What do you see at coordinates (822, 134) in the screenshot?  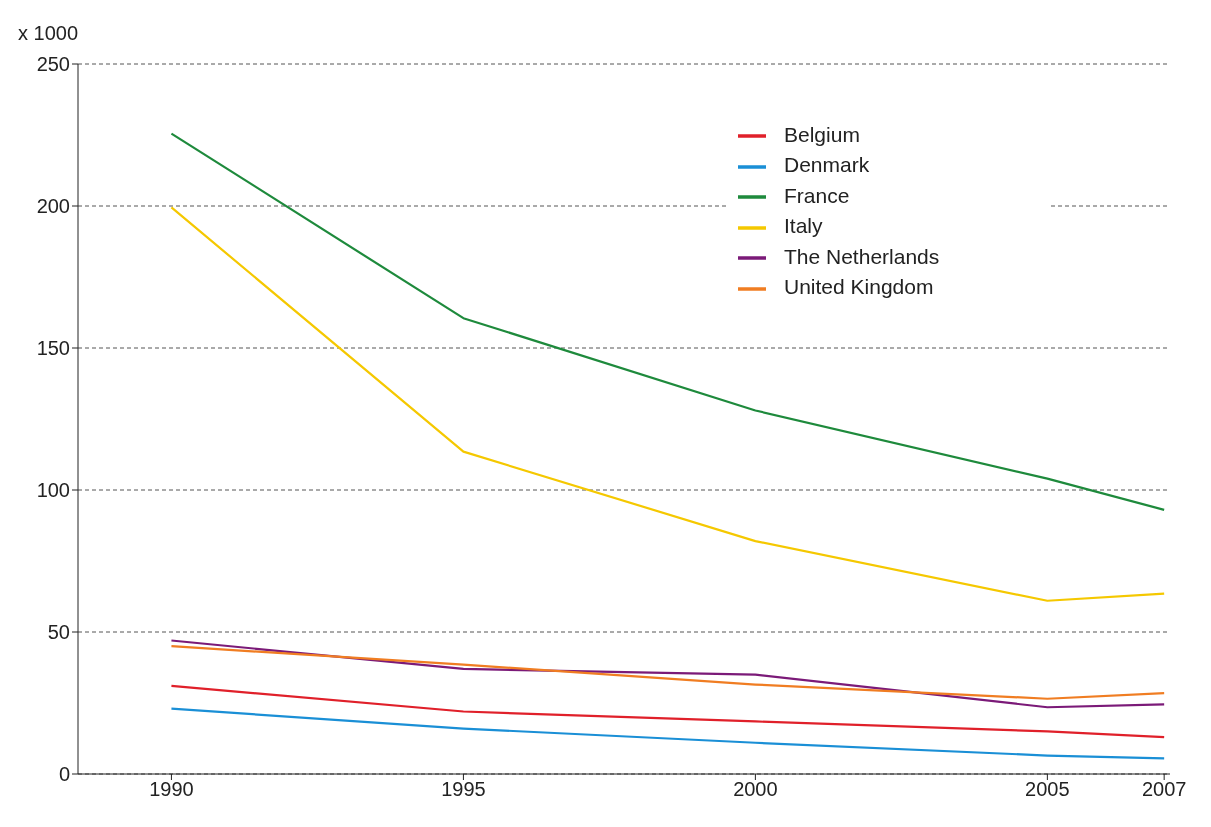 I see `legend-label: Belgium` at bounding box center [822, 134].